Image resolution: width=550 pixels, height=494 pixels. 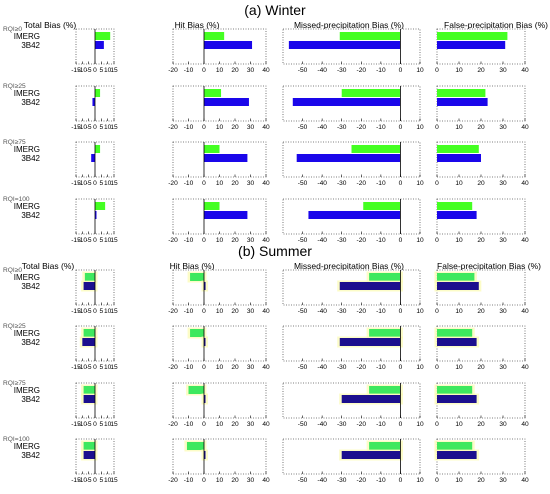 What do you see at coordinates (95, 240) in the screenshot?
I see `winter-x-tick-label-c0-r3-3: 0` at bounding box center [95, 240].